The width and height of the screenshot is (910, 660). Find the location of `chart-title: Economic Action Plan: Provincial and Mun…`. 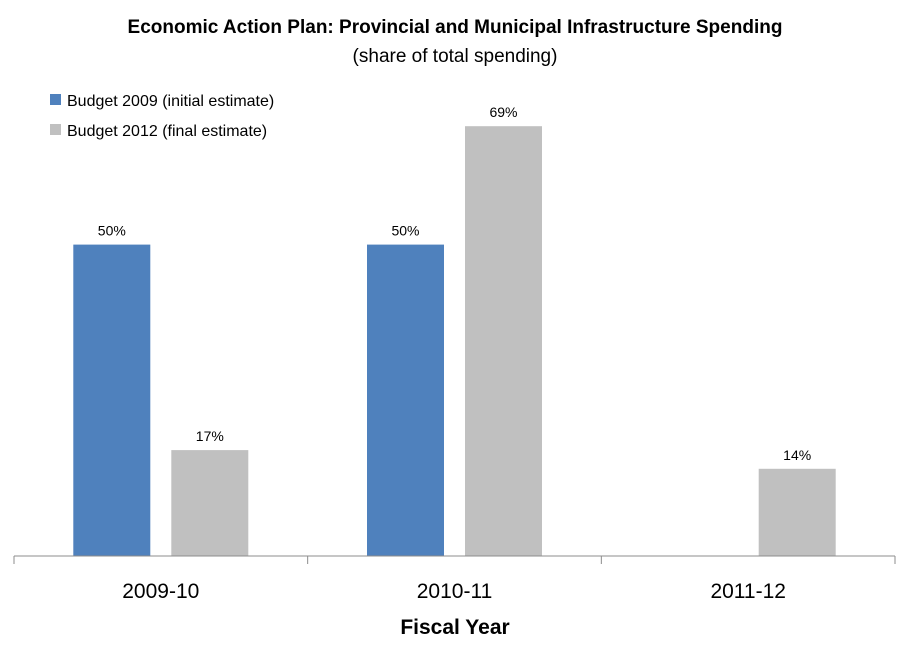

chart-title: Economic Action Plan: Provincial and Mun… is located at coordinates (455, 27).